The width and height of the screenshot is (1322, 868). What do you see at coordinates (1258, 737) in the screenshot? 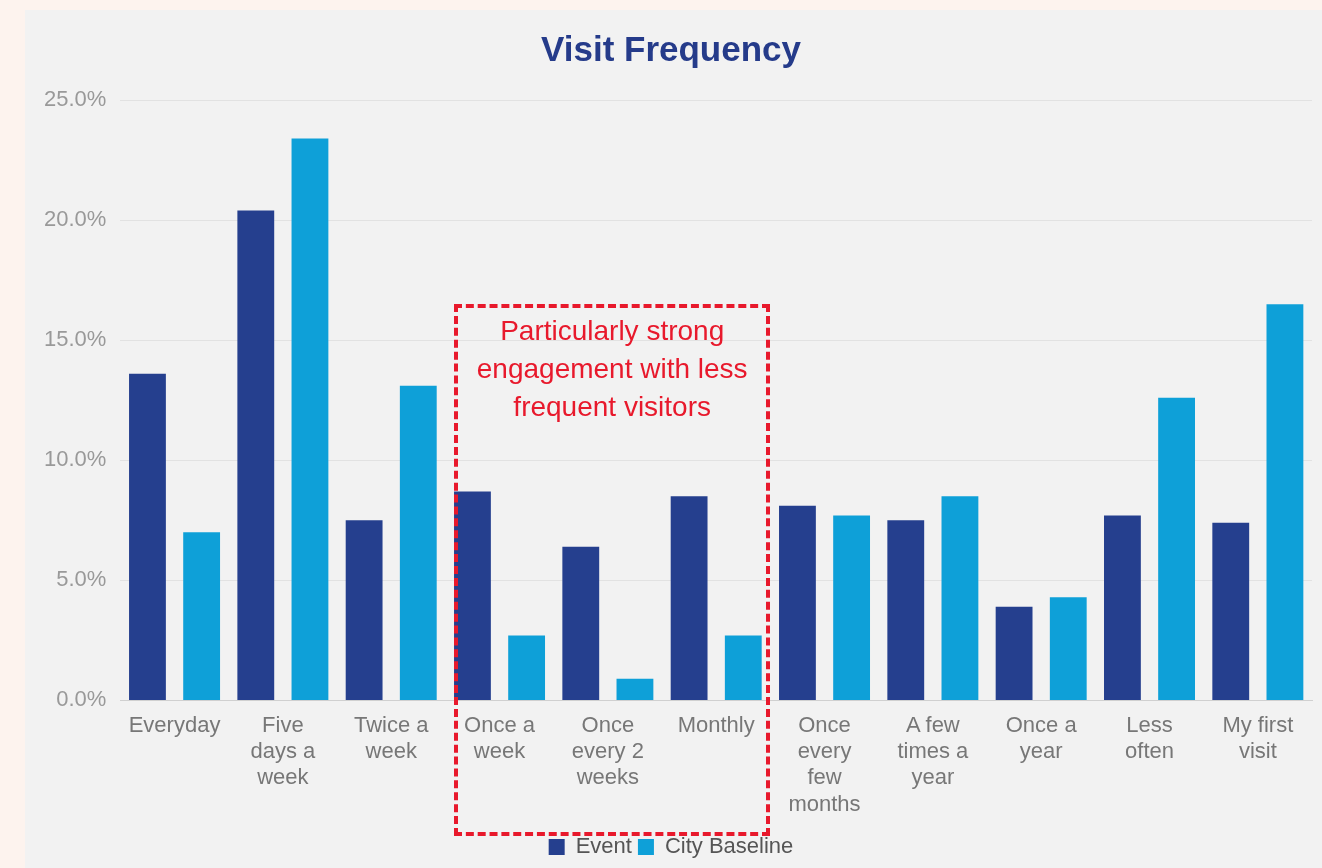
I see `x-tick-label: My first visit` at bounding box center [1258, 737].